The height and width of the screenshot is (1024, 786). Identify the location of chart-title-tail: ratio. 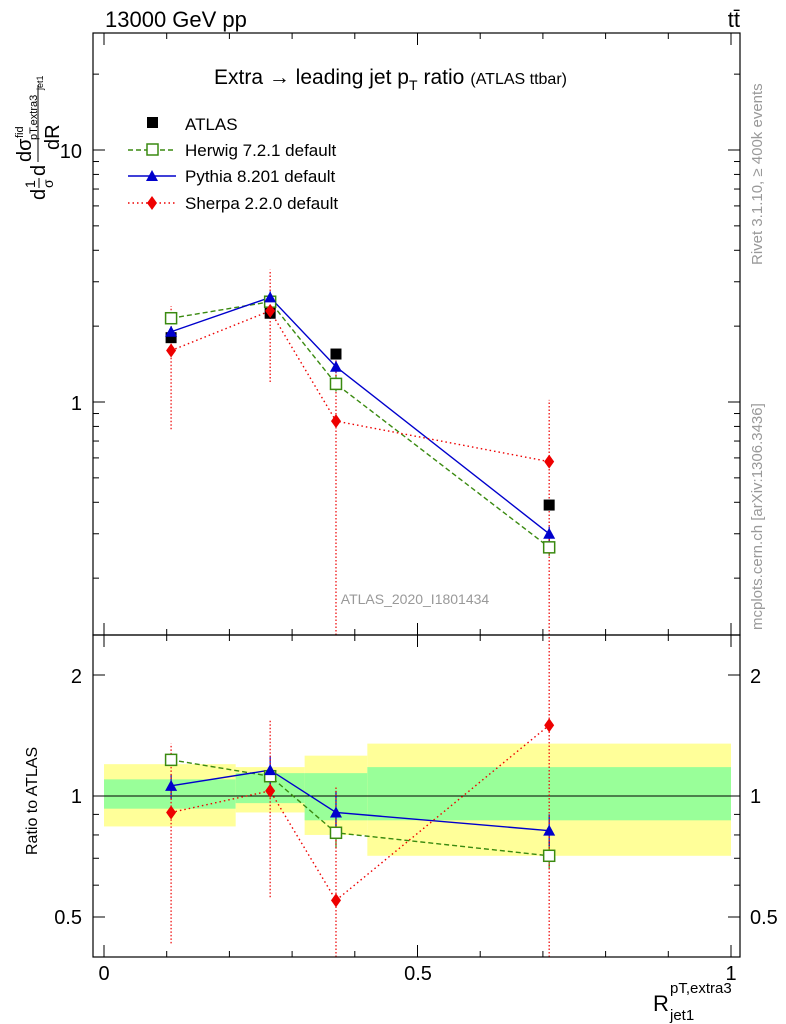
(444, 77).